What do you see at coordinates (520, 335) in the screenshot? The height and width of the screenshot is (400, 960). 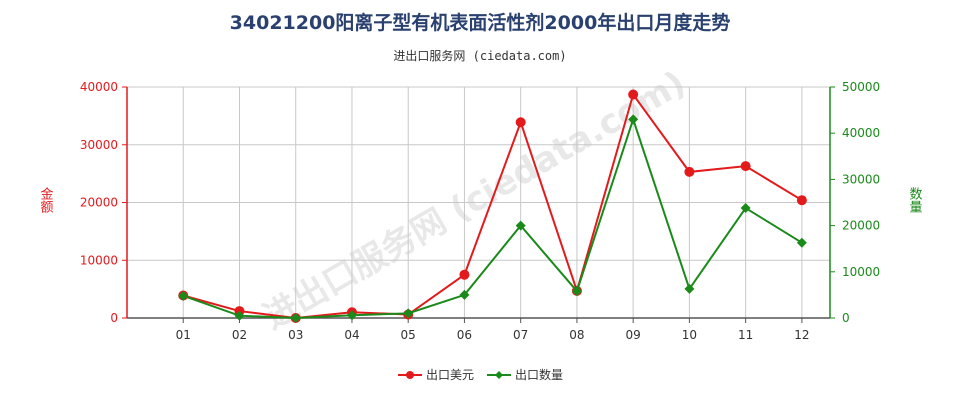 I see `x-tick-label: 07` at bounding box center [520, 335].